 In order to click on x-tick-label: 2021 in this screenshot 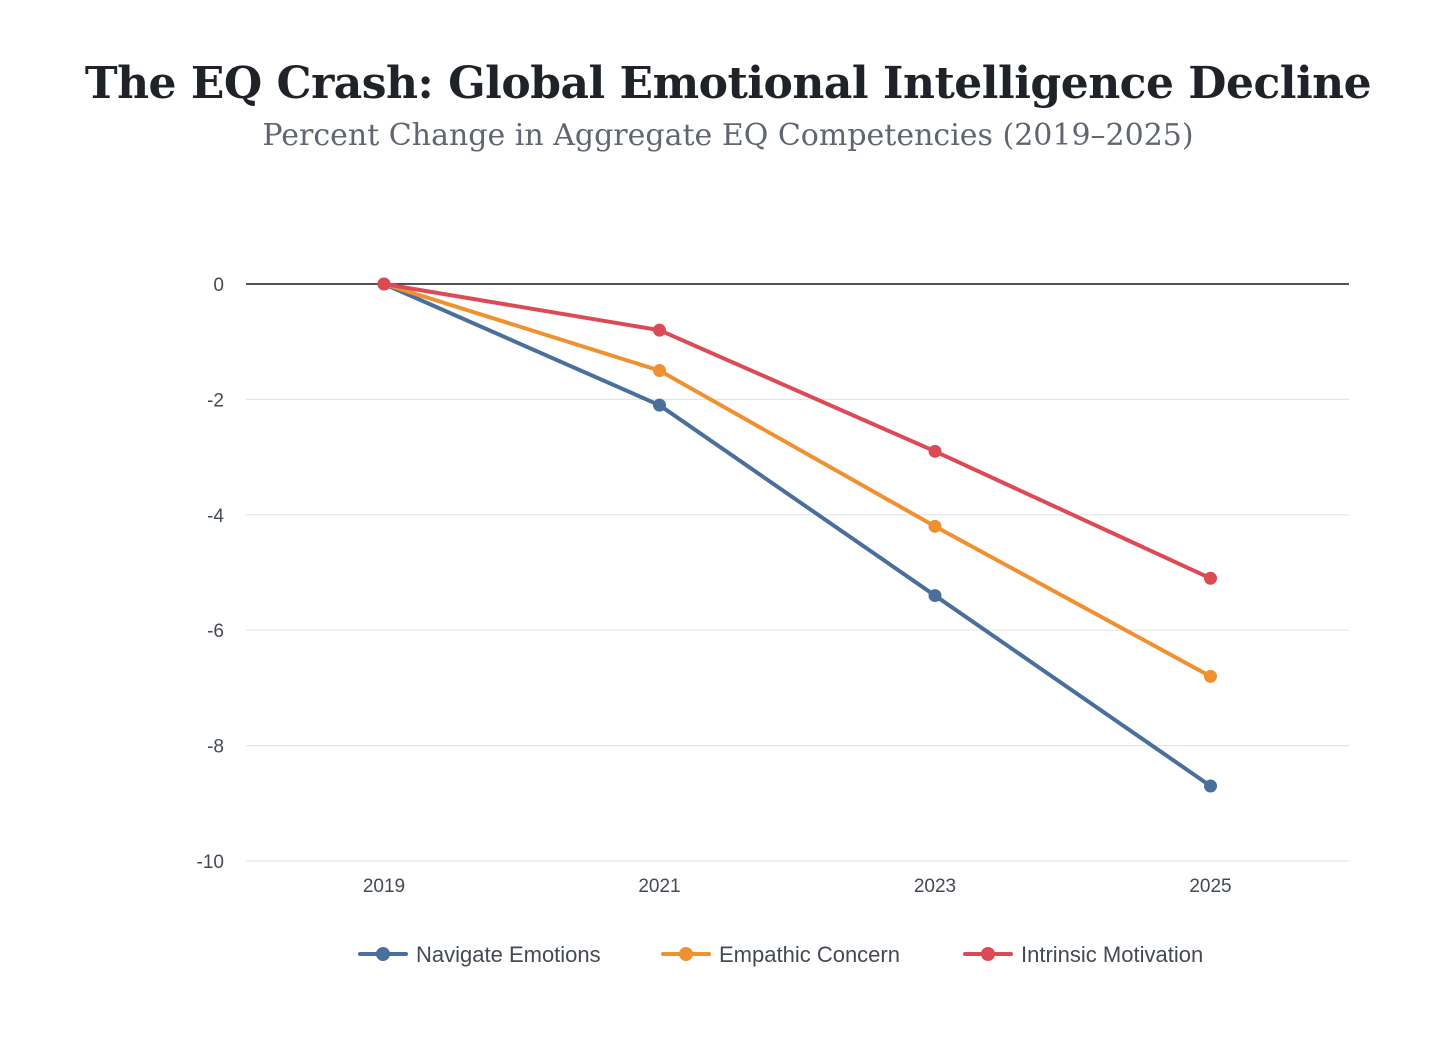, I will do `click(659, 886)`.